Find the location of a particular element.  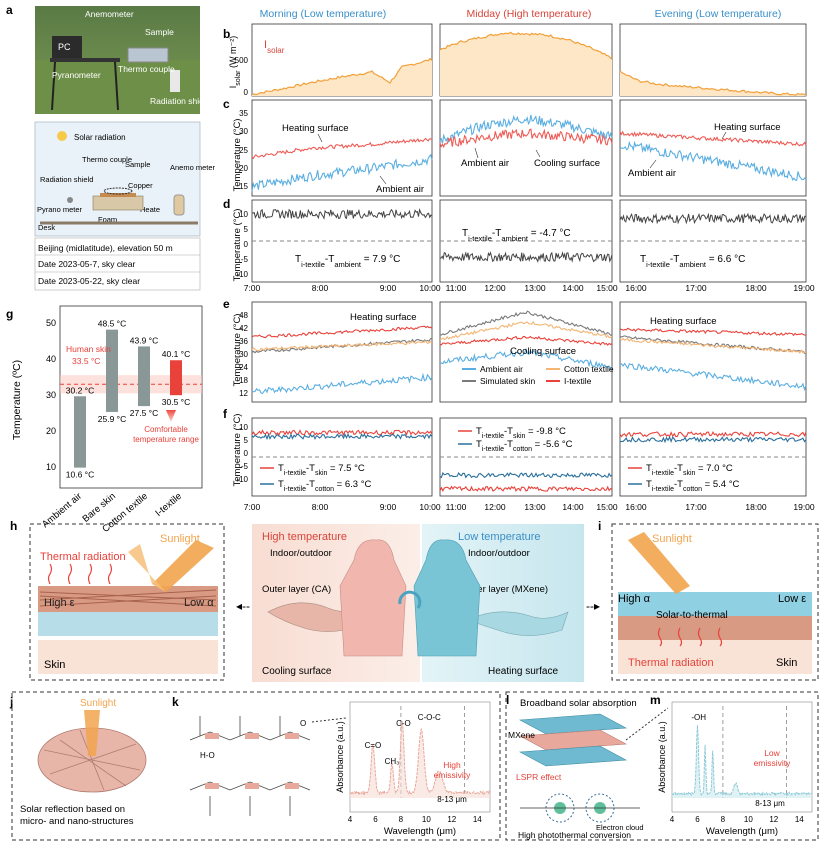

g-ytick: 10 is located at coordinates (51, 467).